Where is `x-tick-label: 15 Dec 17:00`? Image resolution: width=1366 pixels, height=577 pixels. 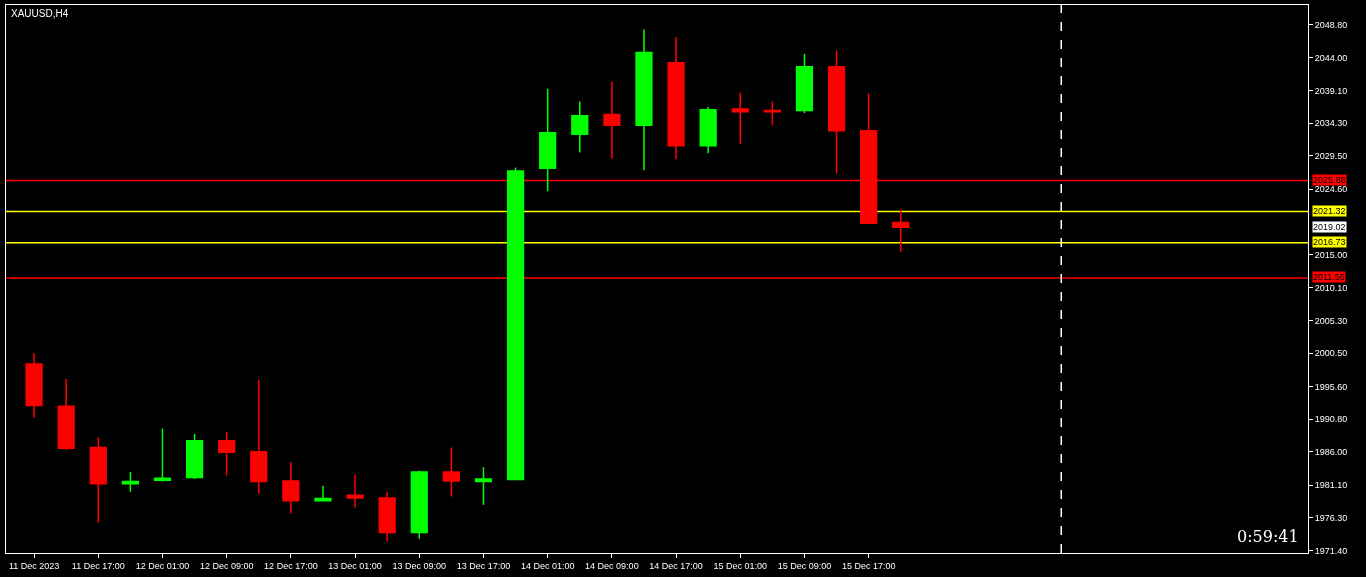 x-tick-label: 15 Dec 17:00 is located at coordinates (868, 565).